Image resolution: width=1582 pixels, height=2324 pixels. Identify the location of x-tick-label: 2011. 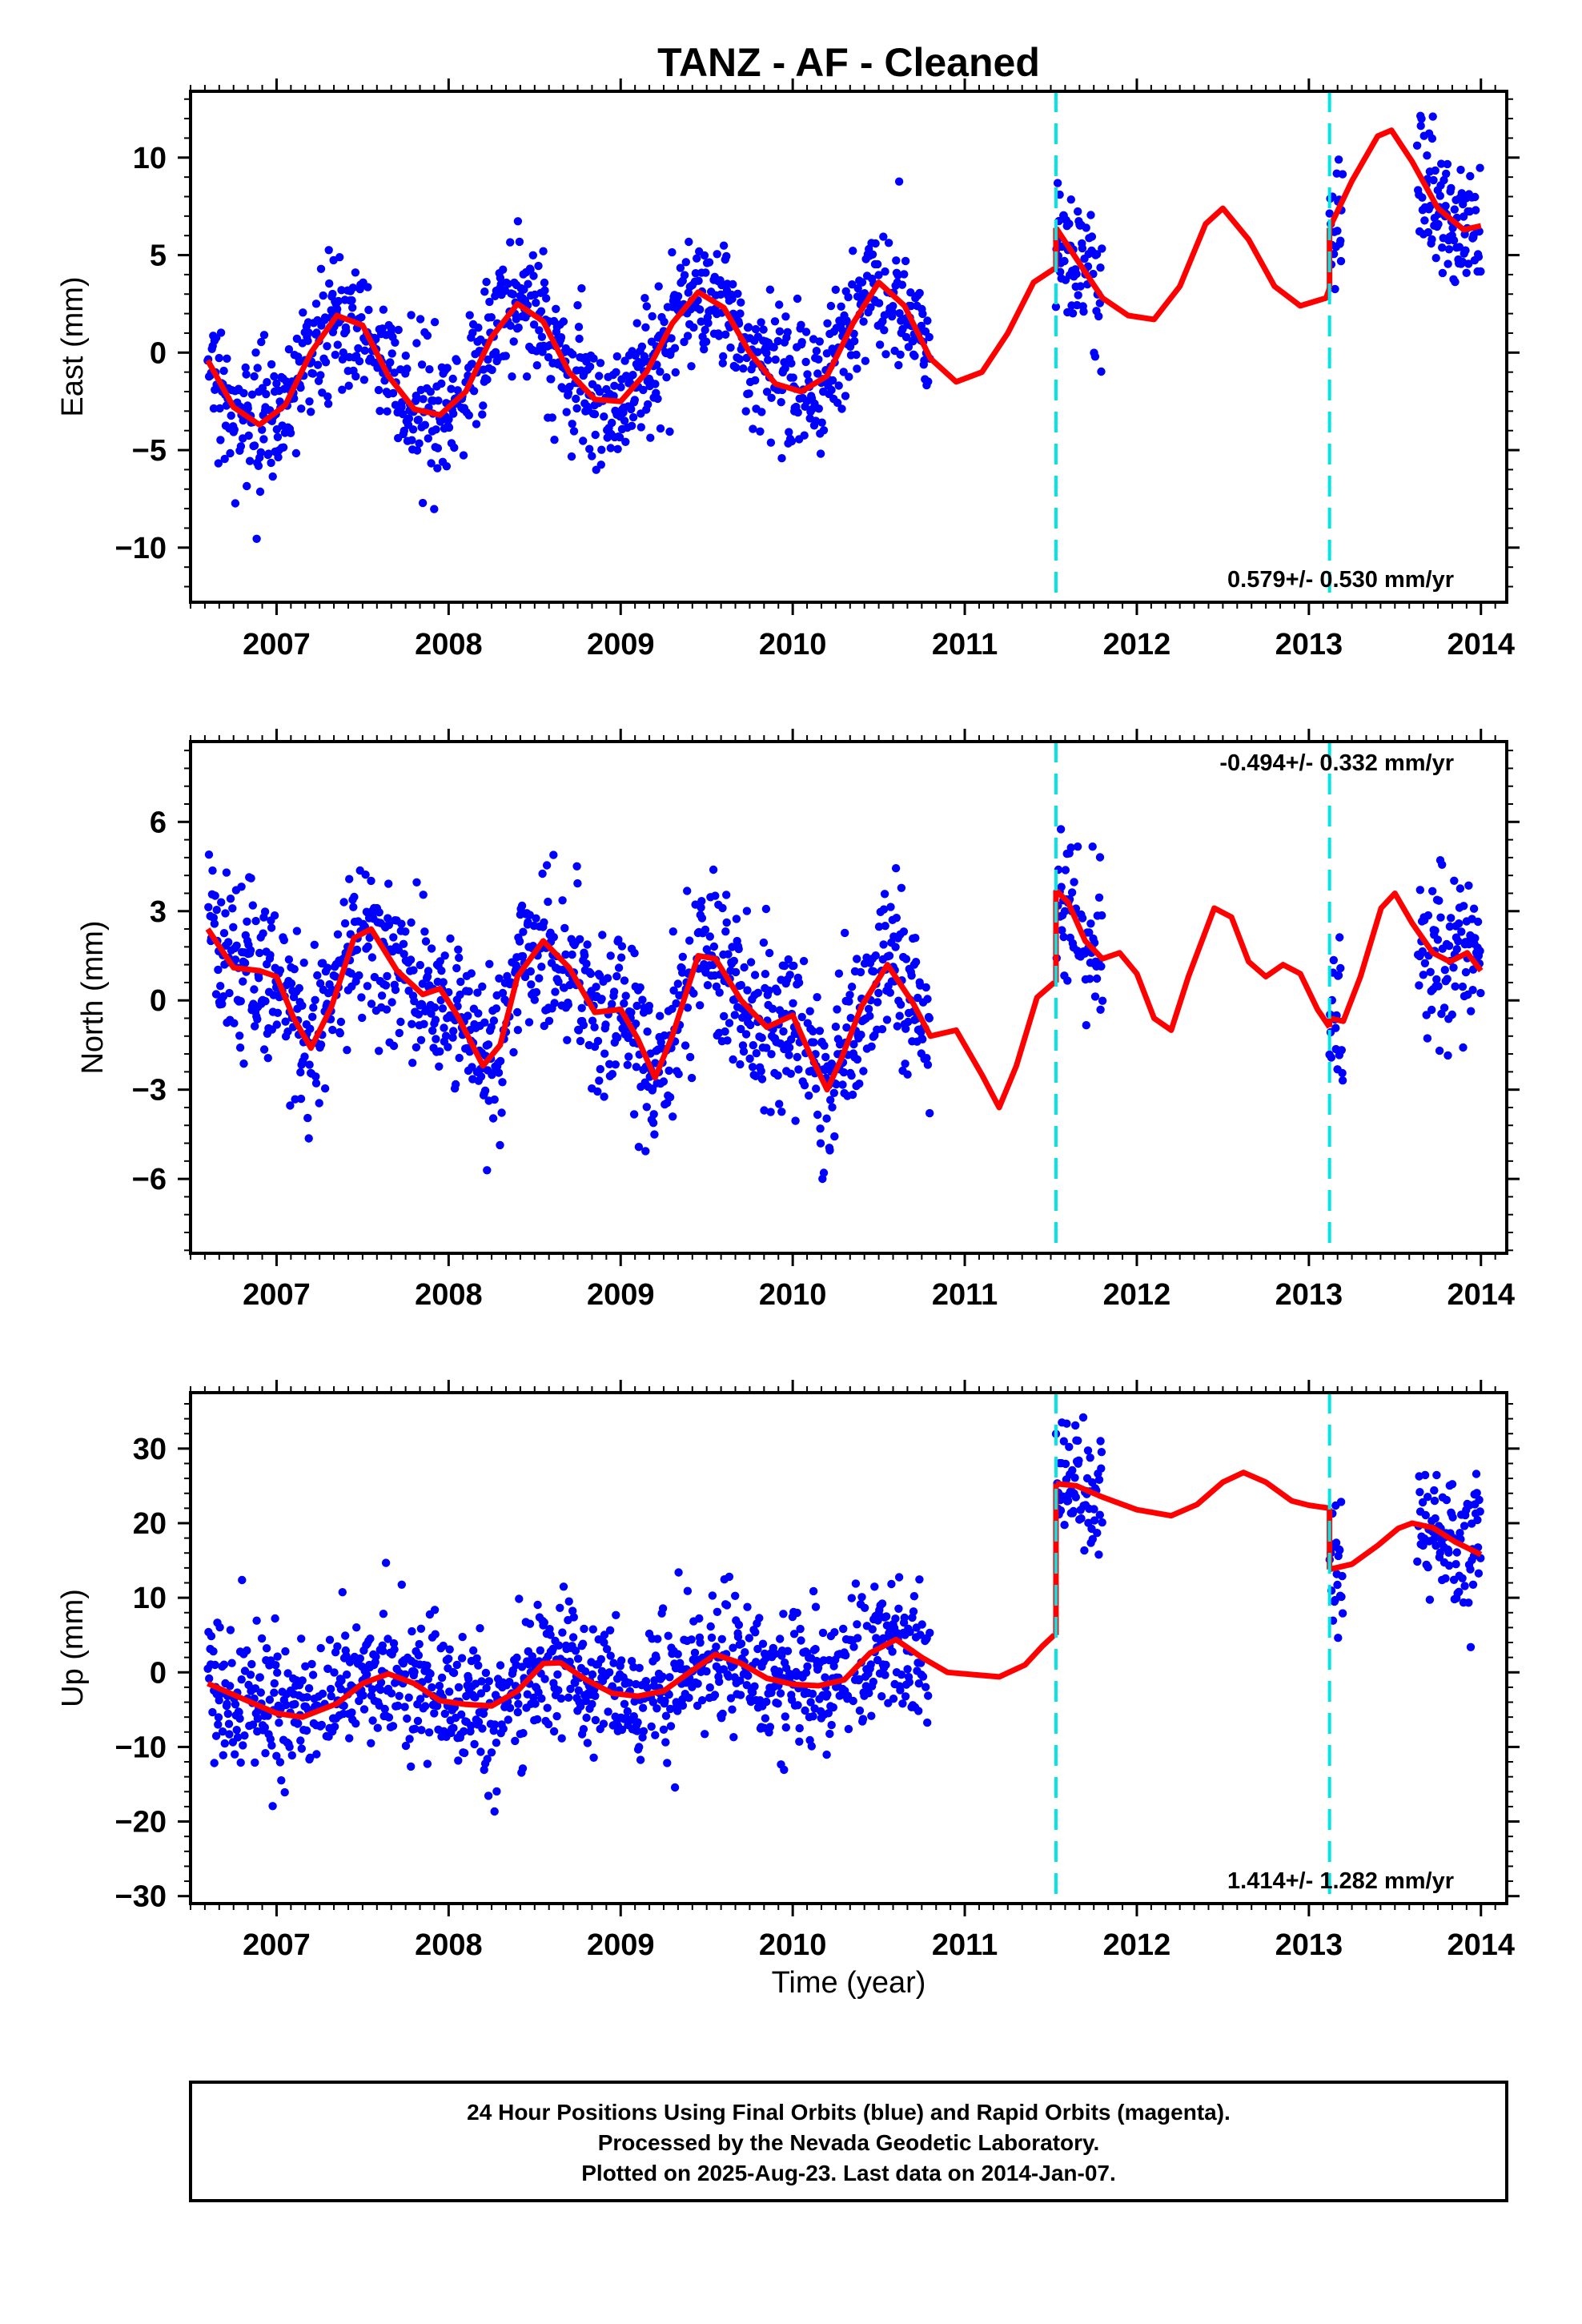
(965, 644).